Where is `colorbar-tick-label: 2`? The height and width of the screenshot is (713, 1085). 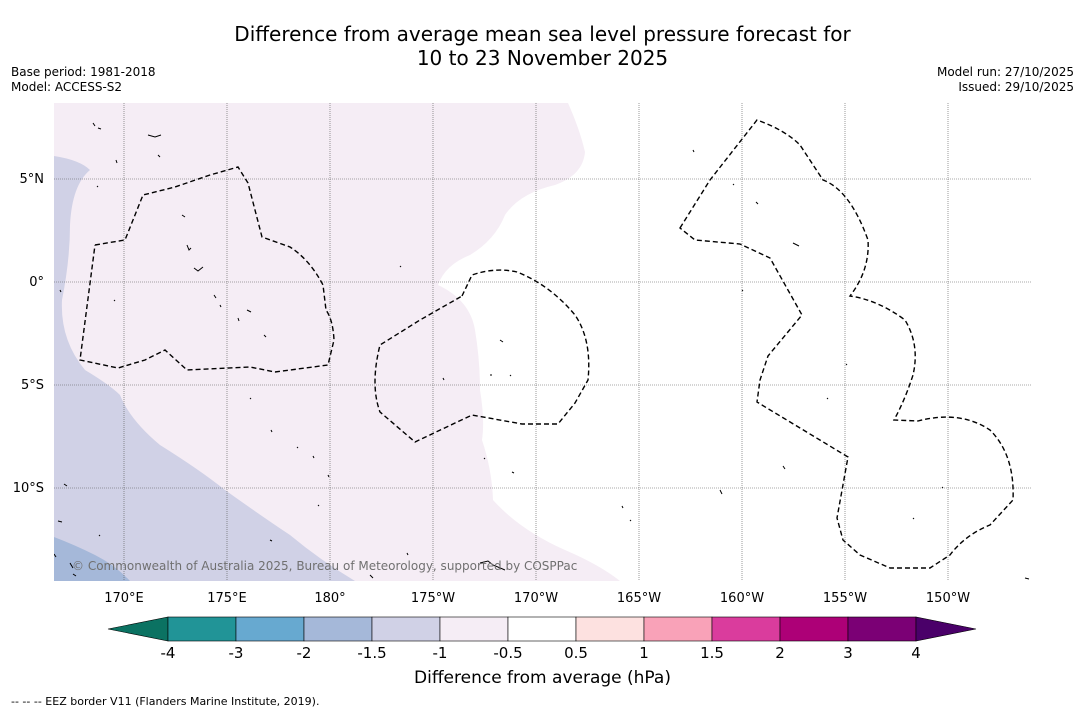
colorbar-tick-label: 2 is located at coordinates (780, 653).